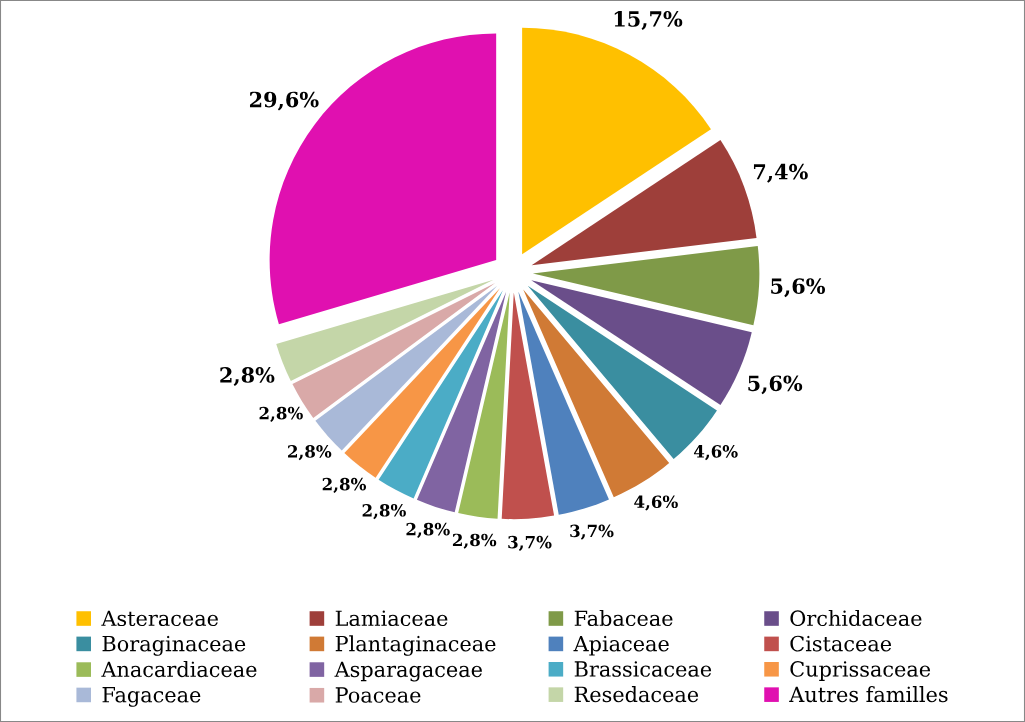  Describe the element at coordinates (860, 671) in the screenshot. I see `legend-label: Cuprissaceae` at that location.